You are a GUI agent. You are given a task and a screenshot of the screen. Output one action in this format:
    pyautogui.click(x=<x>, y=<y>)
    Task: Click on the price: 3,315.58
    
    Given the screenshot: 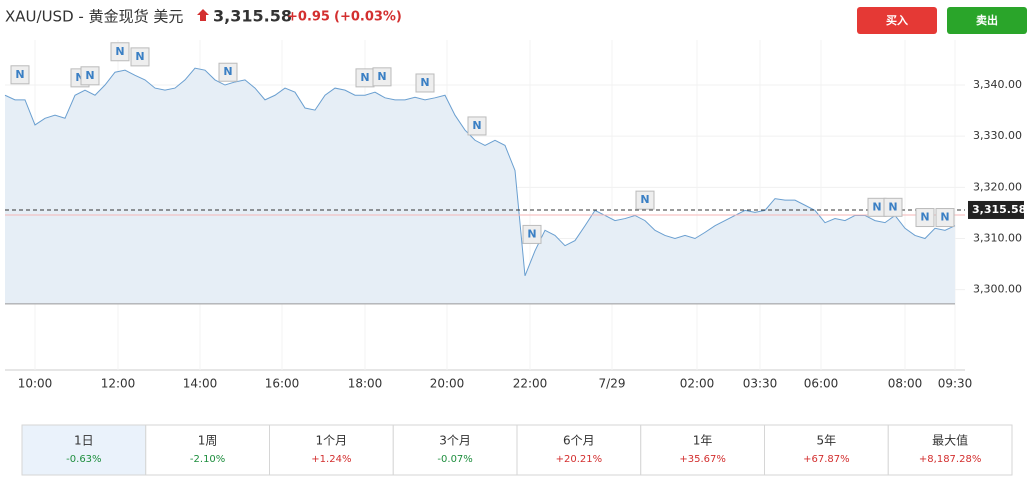 What is the action you would take?
    pyautogui.click(x=252, y=16)
    